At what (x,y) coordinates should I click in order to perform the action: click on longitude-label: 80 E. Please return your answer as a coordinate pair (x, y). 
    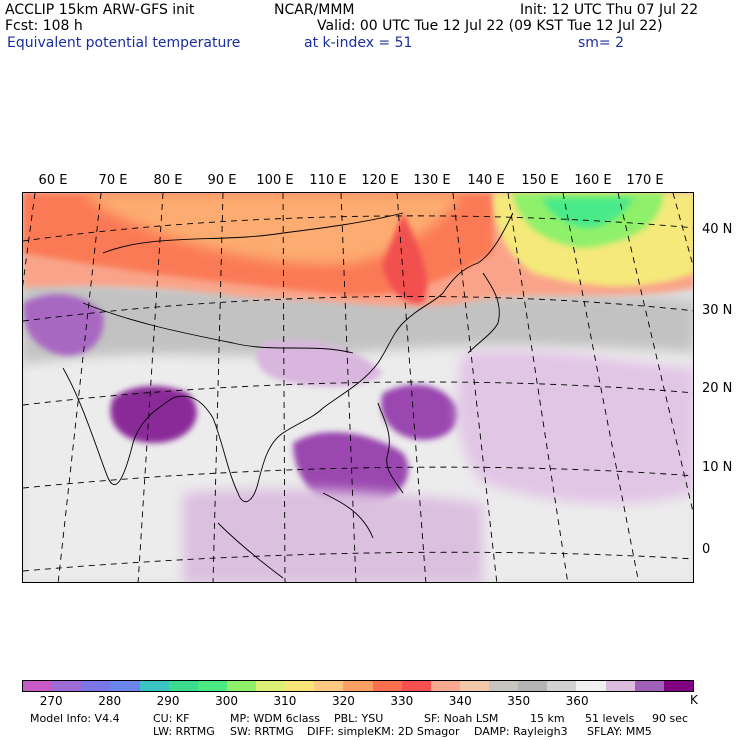
    Looking at the image, I should click on (168, 180).